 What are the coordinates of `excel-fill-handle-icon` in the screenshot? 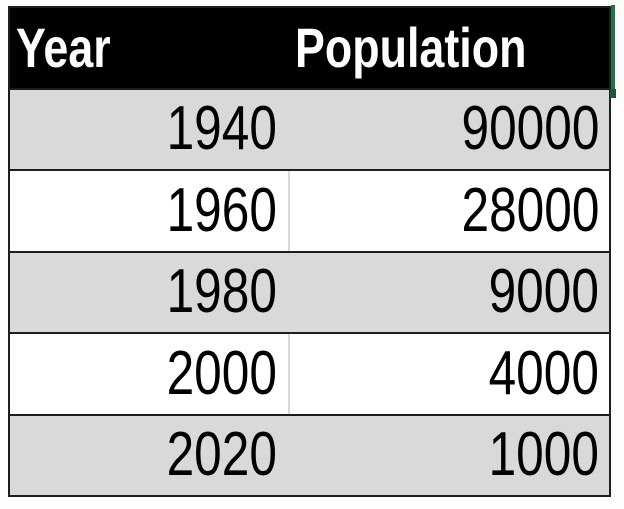 It's located at (613, 93).